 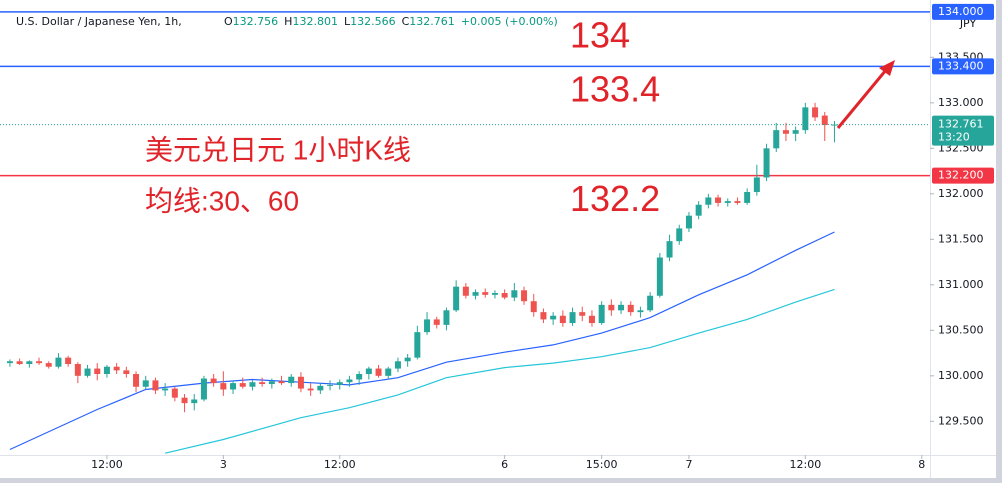 I want to click on ohlc-key: O, so click(x=228, y=21).